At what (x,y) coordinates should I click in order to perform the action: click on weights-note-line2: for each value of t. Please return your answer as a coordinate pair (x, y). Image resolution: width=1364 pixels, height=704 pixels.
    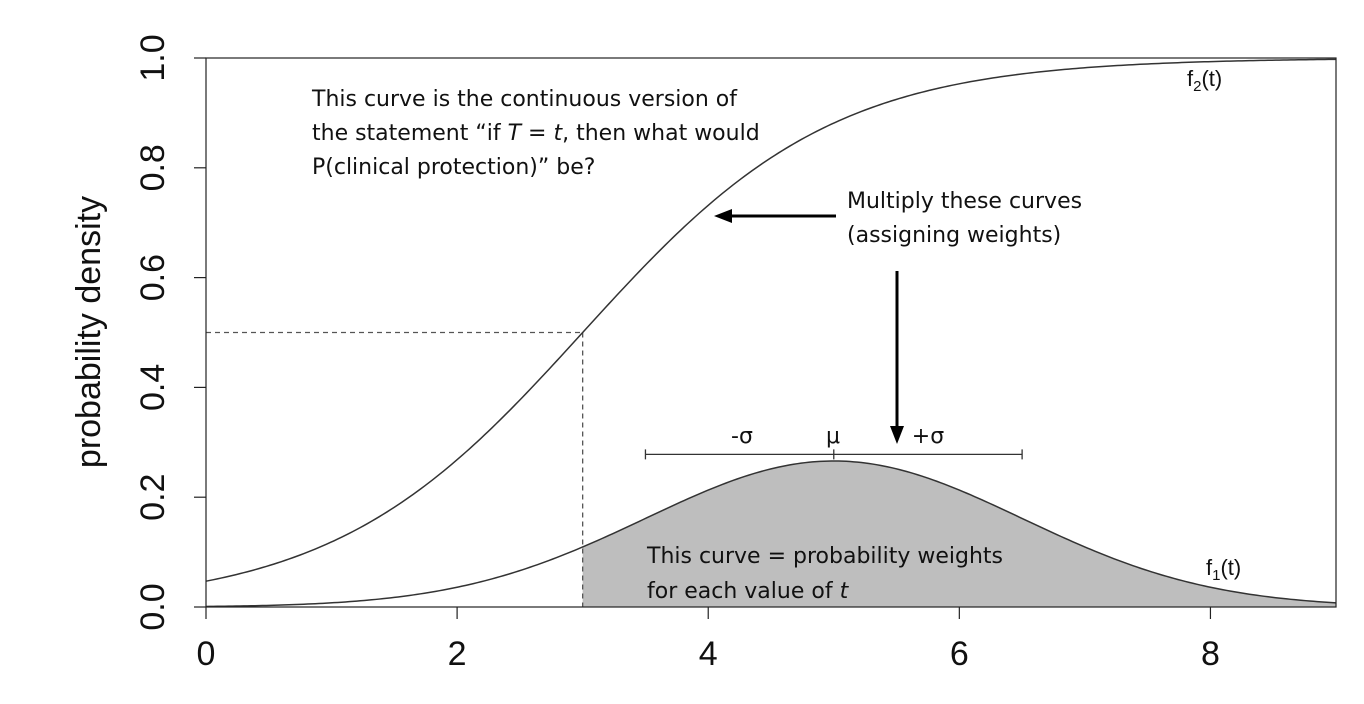
    Looking at the image, I should click on (748, 591).